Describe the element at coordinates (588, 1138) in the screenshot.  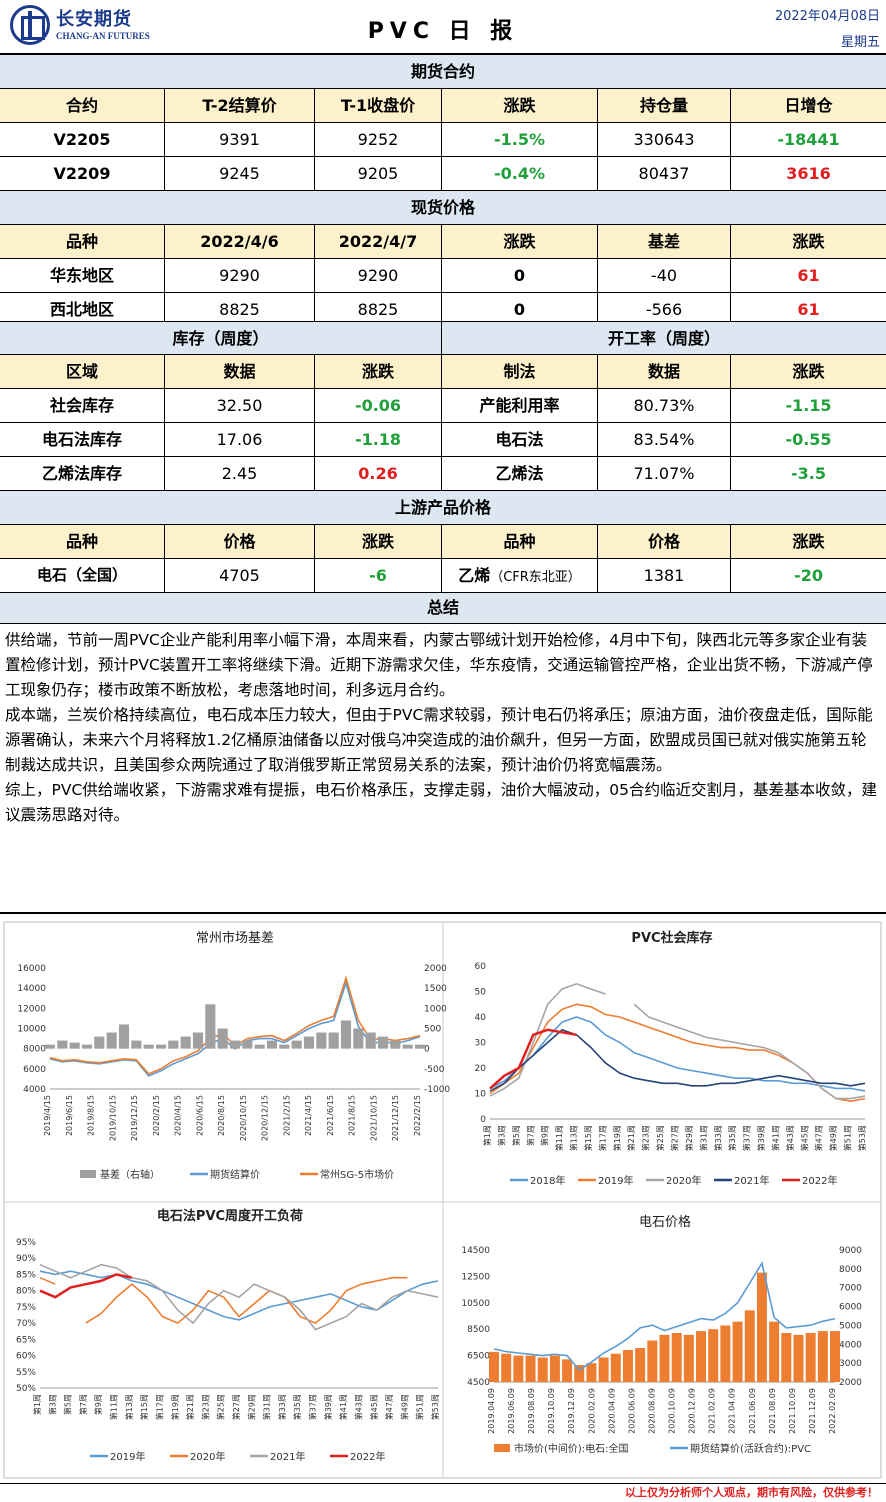
I see `x-tick-label: 第15周` at that location.